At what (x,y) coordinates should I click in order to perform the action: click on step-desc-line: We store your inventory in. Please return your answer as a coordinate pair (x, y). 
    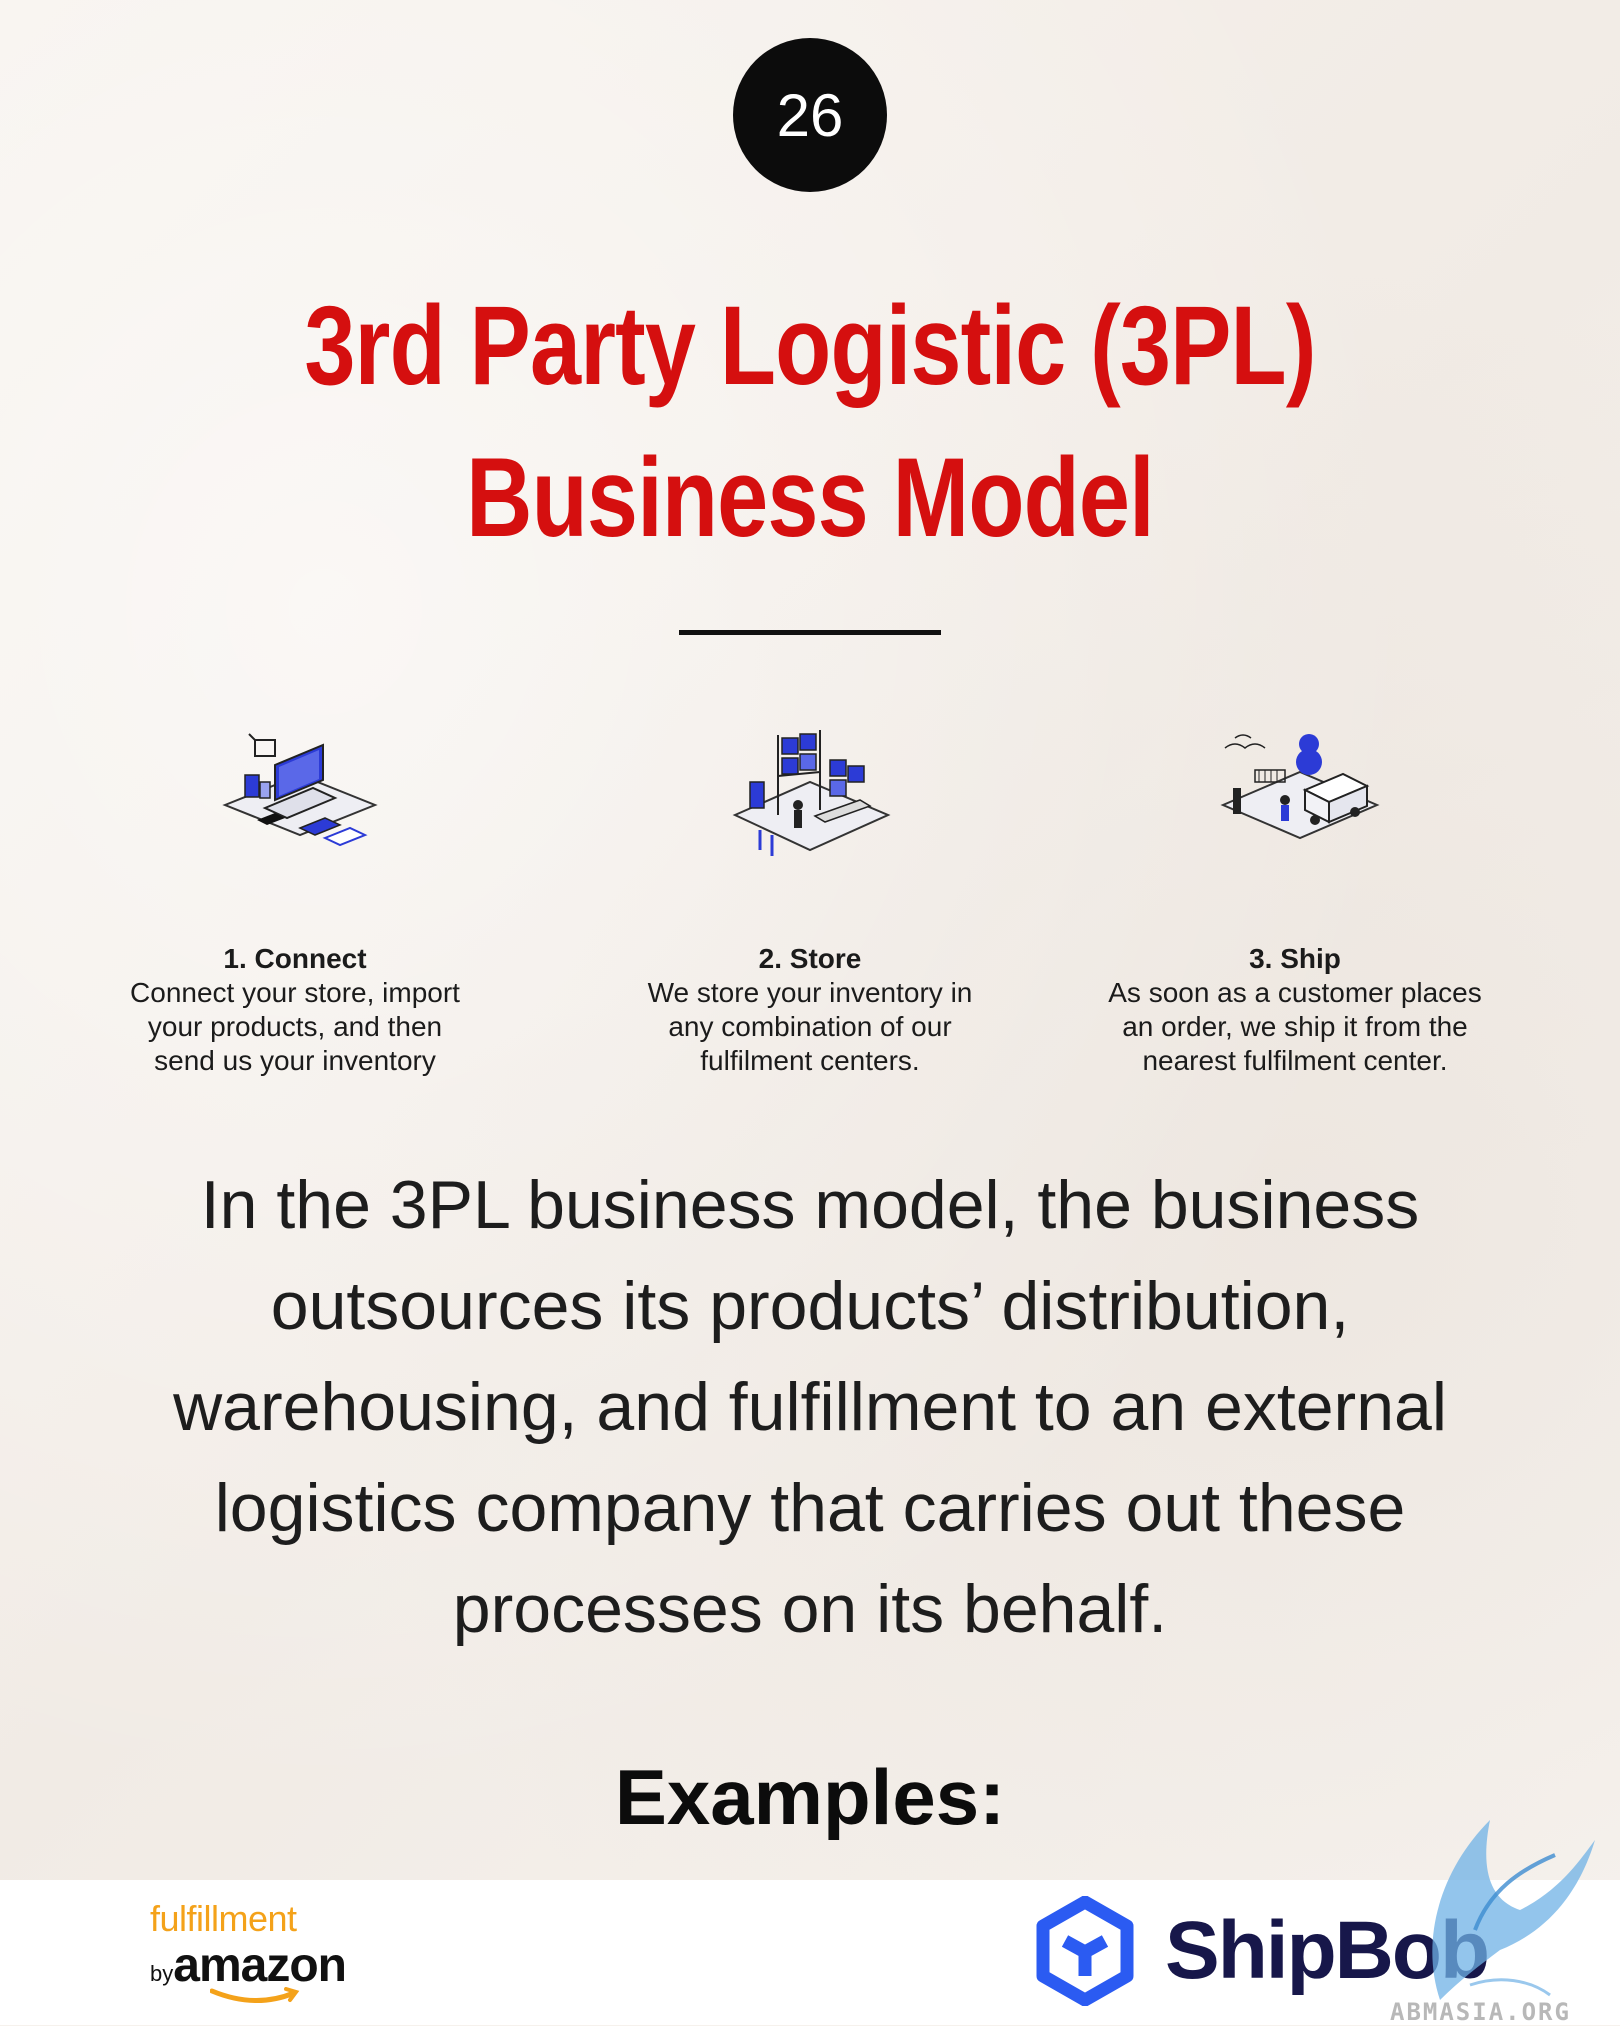
    Looking at the image, I should click on (810, 992).